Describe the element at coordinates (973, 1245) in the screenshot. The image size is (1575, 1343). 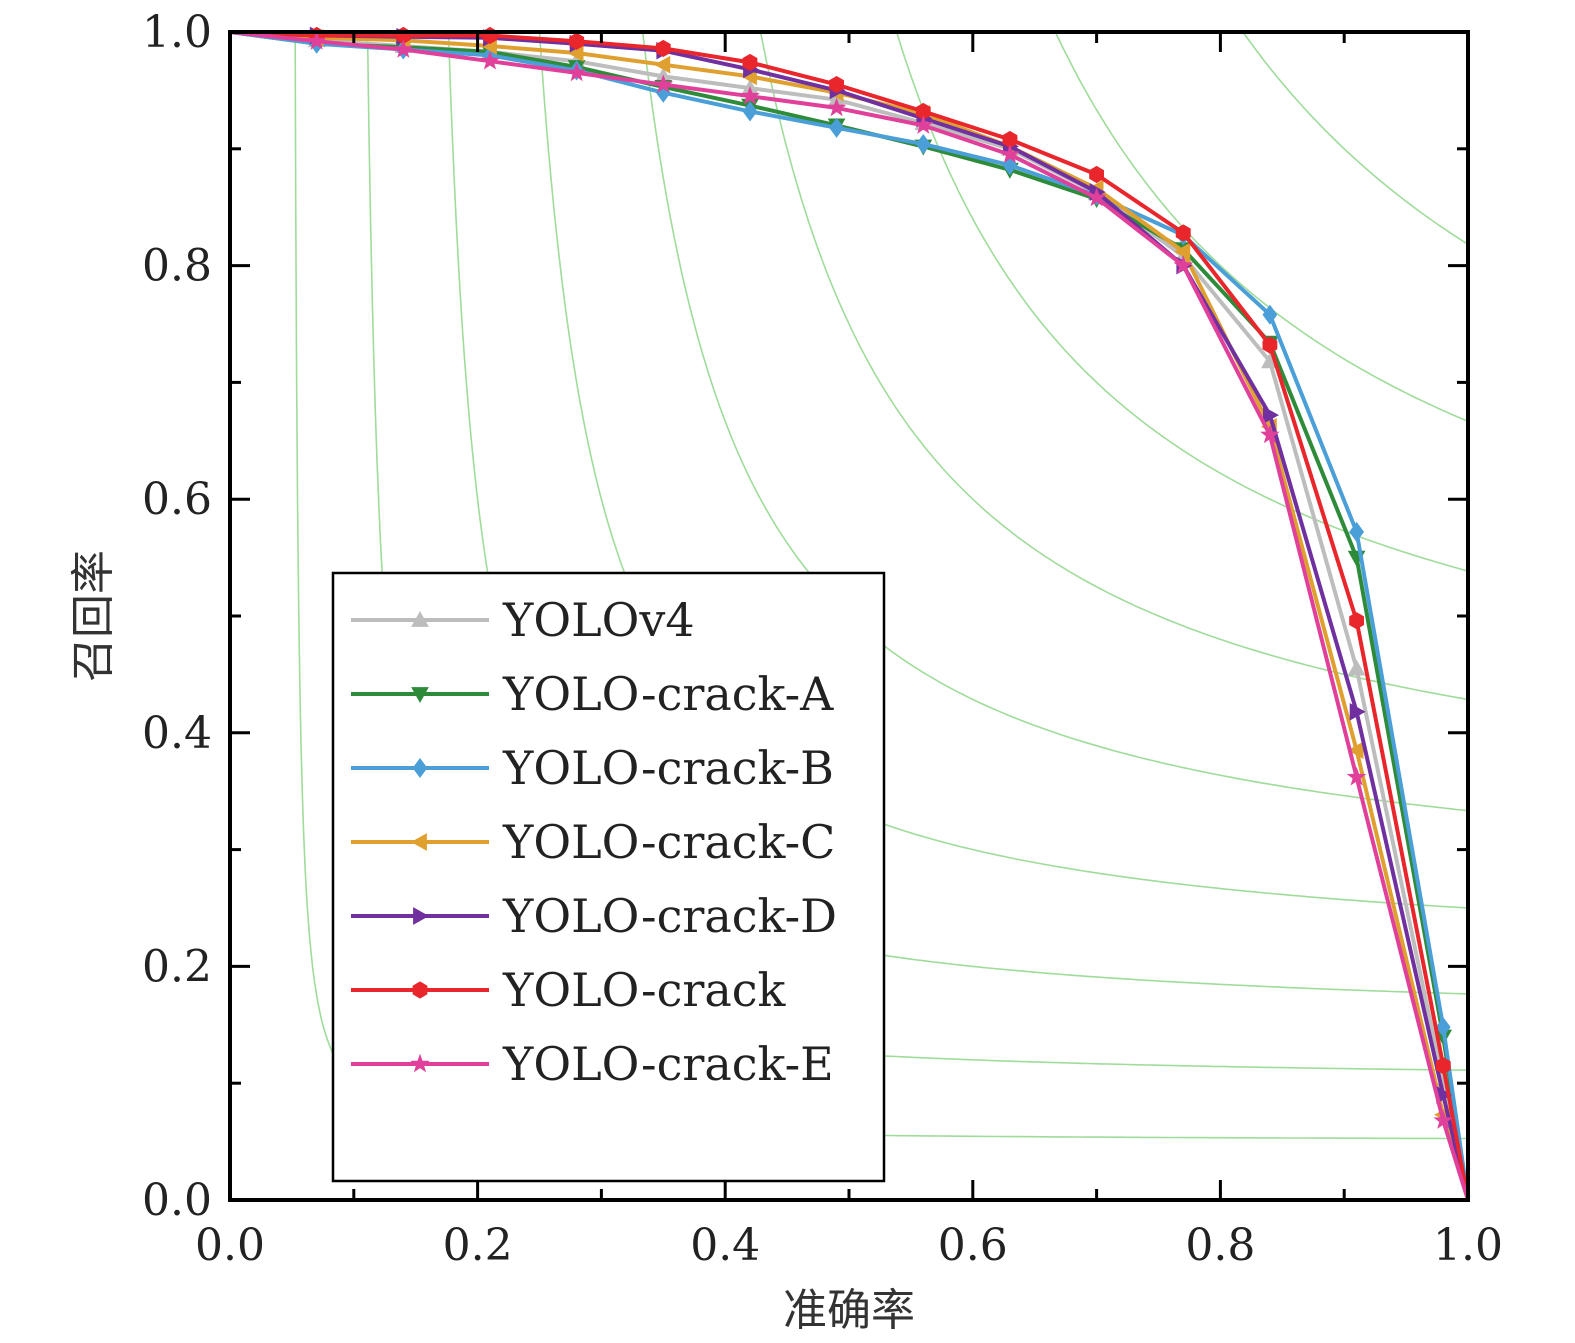
I see `x-tick-label: 0.6` at that location.